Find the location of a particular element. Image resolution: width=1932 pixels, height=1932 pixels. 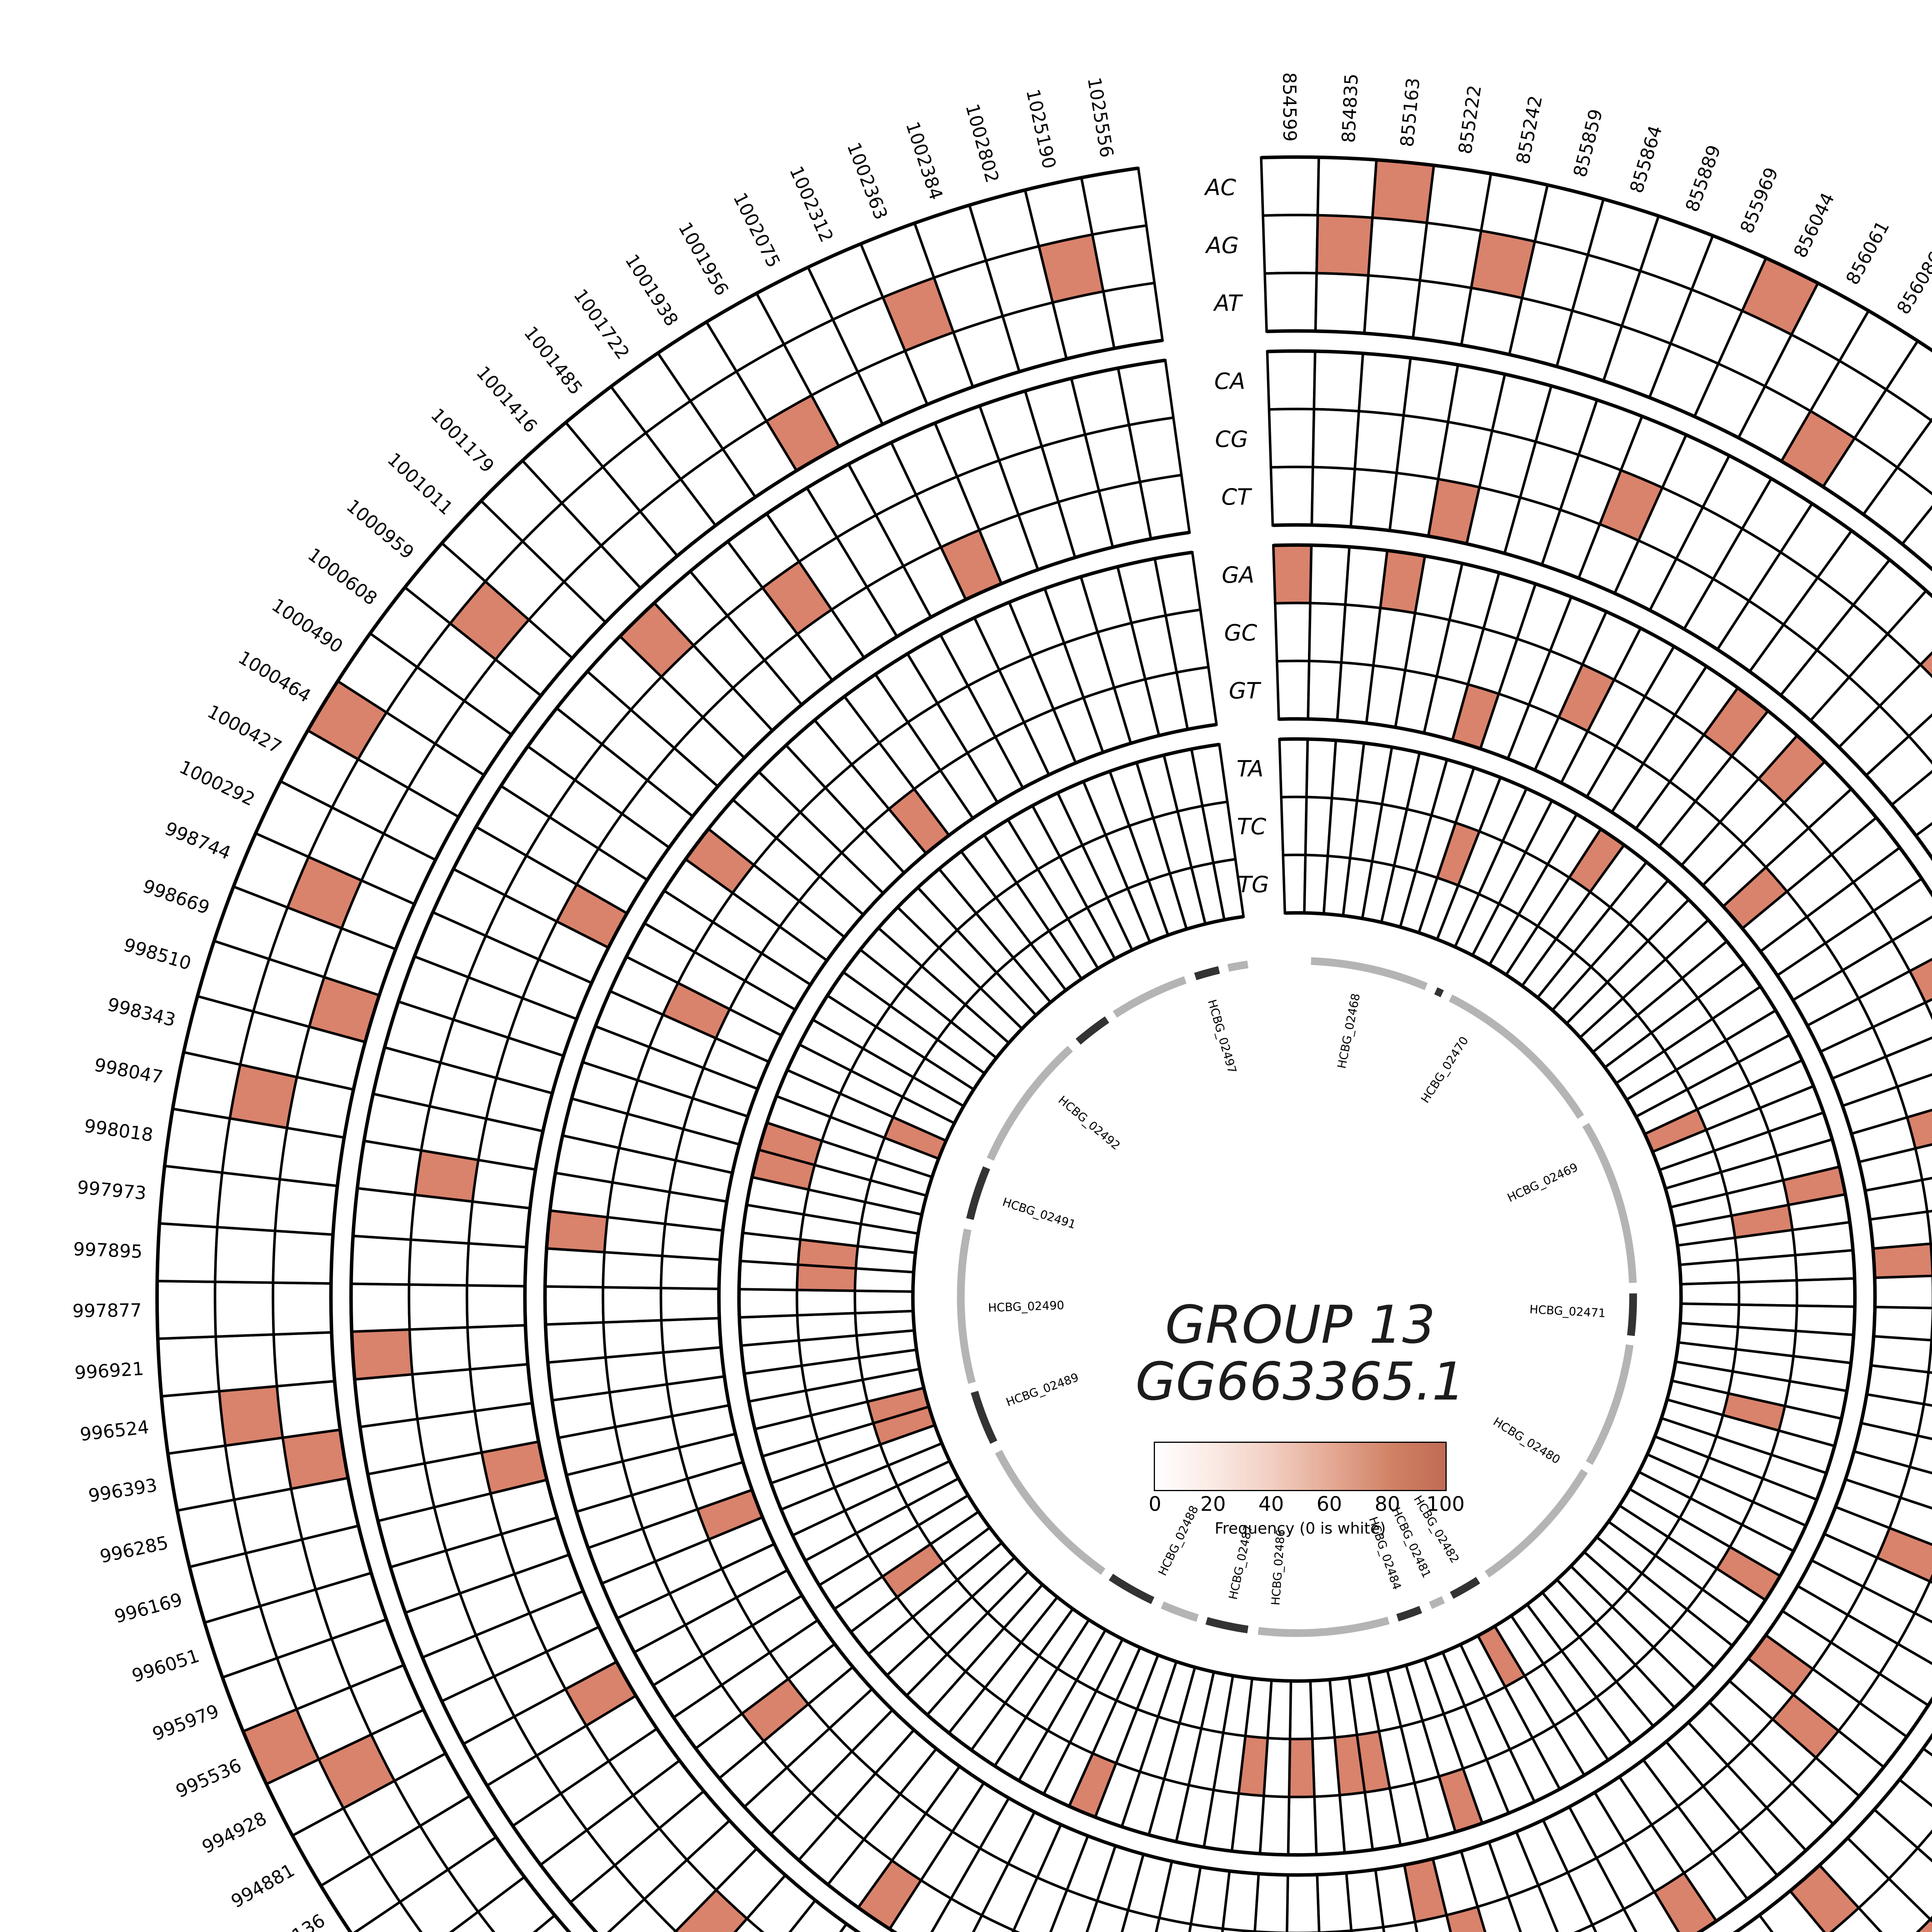

position-label: 855242 is located at coordinates (1530, 130).